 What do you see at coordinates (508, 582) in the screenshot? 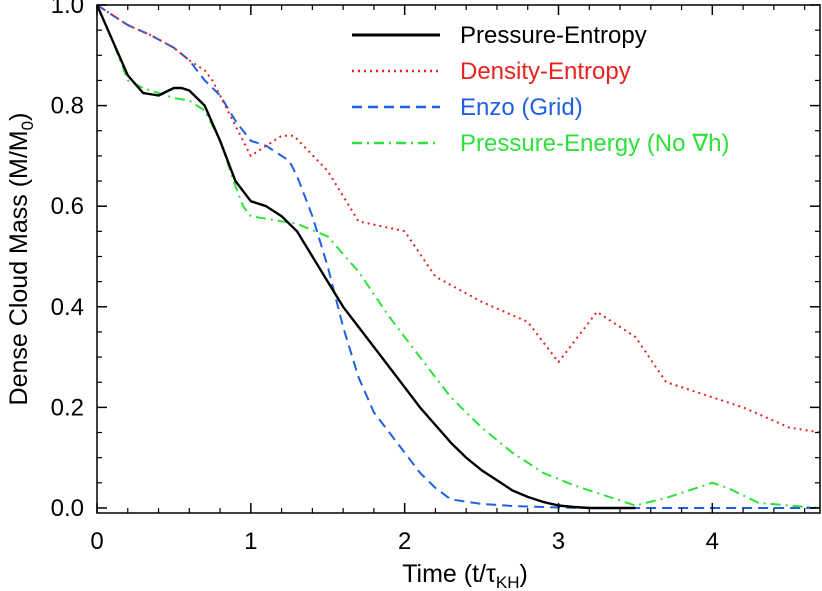
I see `x-axis-title-sub: KH` at bounding box center [508, 582].